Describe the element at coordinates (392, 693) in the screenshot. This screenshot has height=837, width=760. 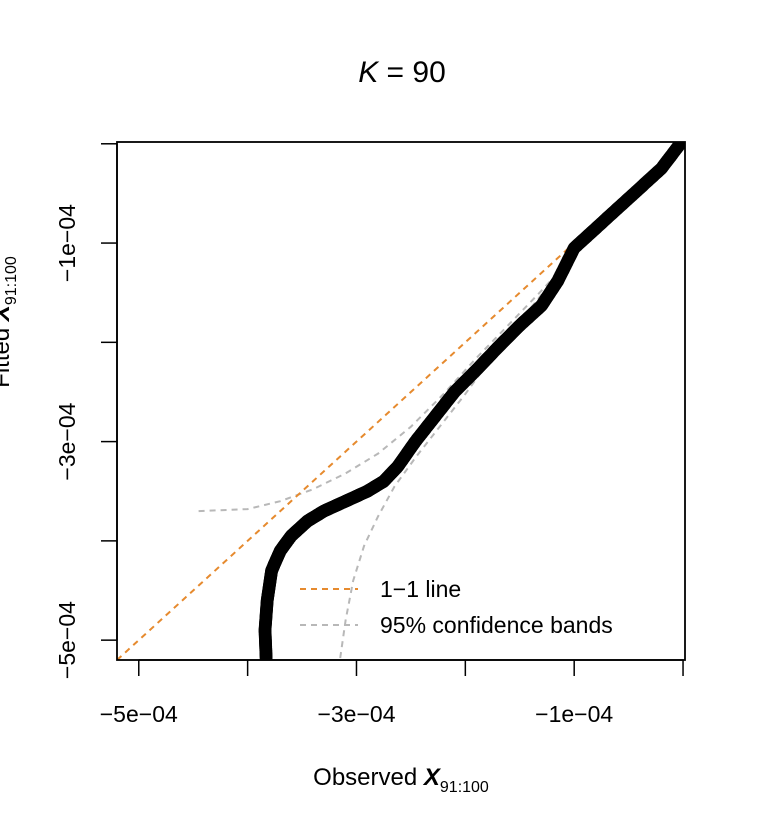
I see `x-axis: −5e−04 −3e−04 −1e−04` at that location.